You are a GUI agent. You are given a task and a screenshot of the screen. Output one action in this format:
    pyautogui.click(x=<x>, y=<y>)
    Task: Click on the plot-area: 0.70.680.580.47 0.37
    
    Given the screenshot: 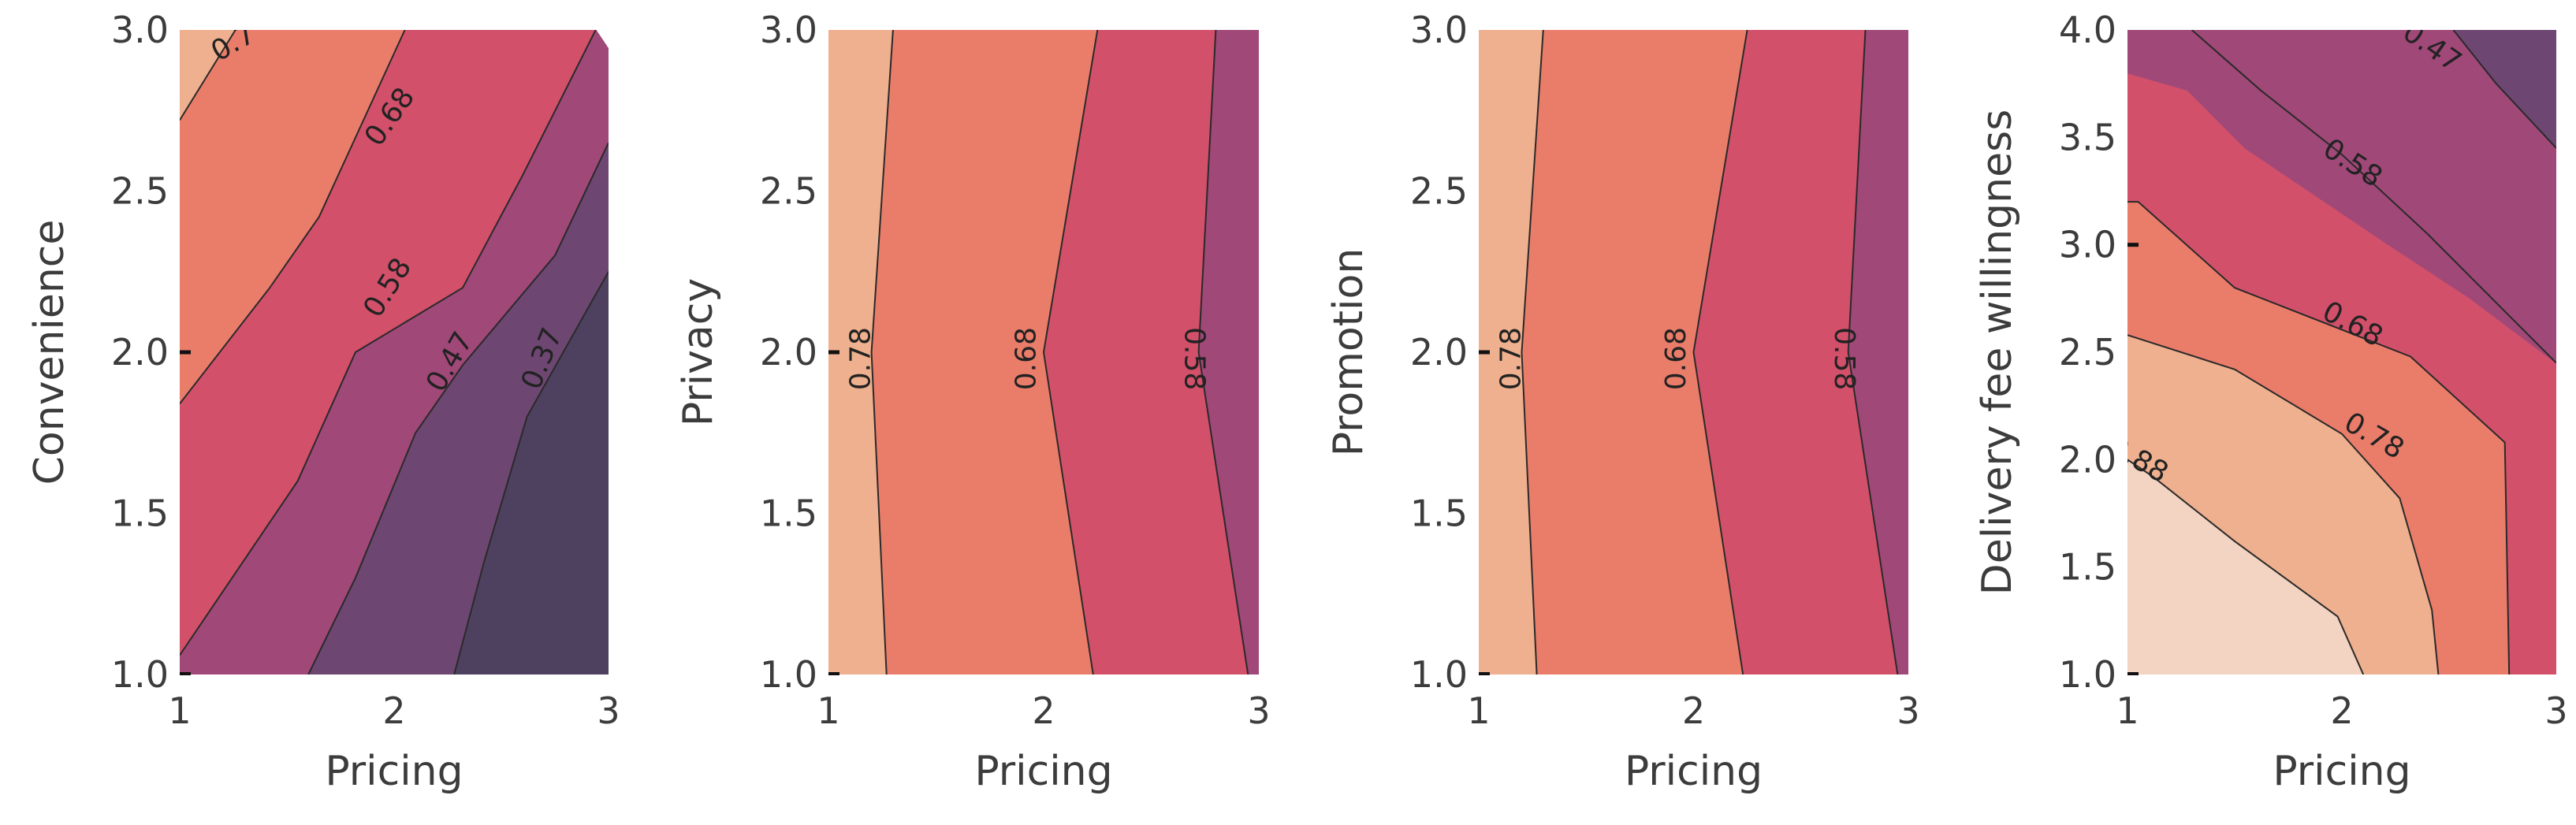 What is the action you would take?
    pyautogui.click(x=394, y=352)
    